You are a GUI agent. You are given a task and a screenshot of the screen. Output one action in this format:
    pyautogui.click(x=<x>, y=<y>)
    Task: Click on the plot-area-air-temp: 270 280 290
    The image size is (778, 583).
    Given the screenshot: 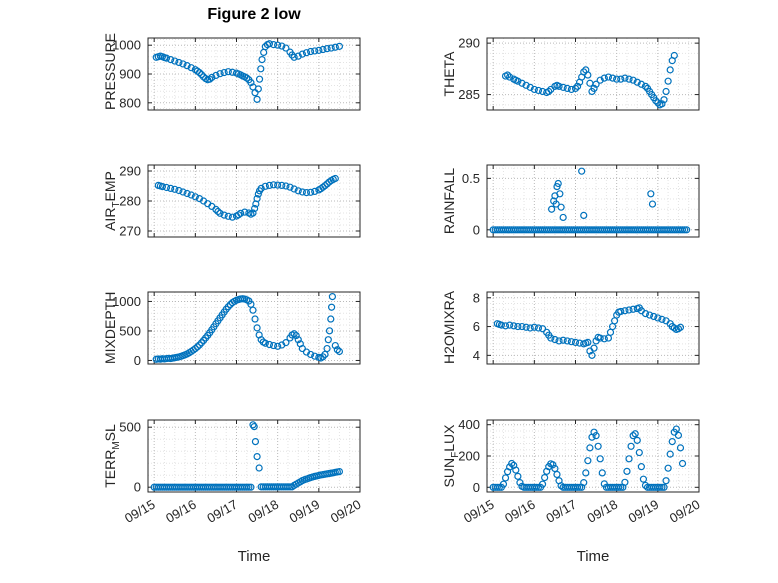 What is the action you would take?
    pyautogui.click(x=240, y=201)
    